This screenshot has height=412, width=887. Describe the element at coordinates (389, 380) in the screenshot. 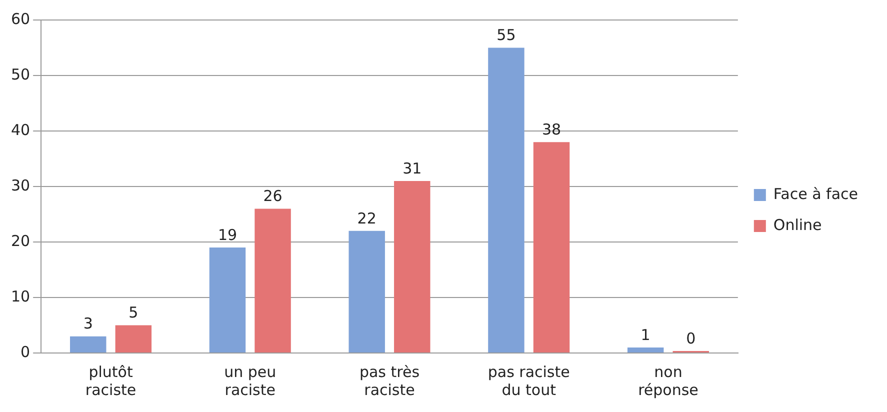

I see `x-tick-label: pas très raciste` at that location.